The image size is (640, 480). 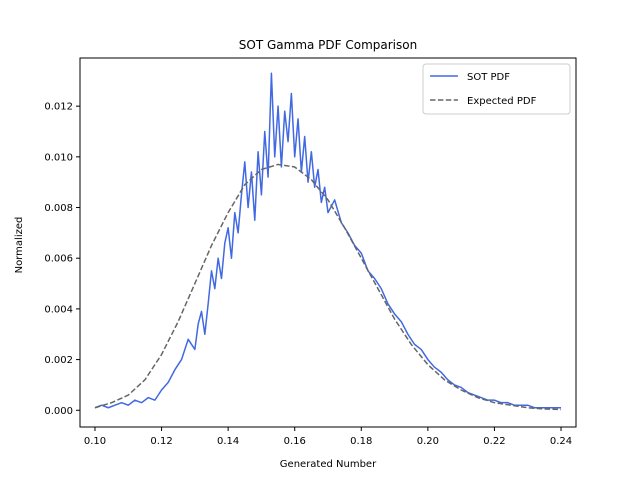 I want to click on y-tick-label: 0.004, so click(x=58, y=309).